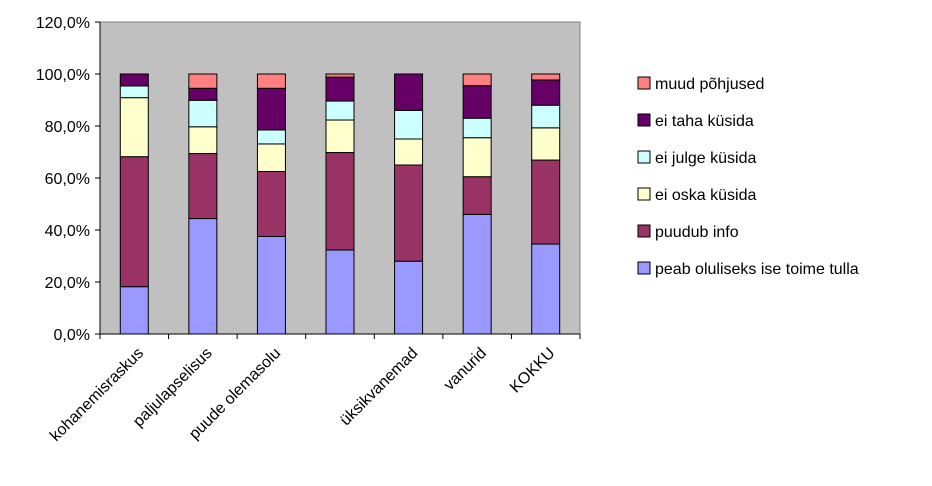  Describe the element at coordinates (67, 231) in the screenshot. I see `y-tick-label: 40,0%` at that location.